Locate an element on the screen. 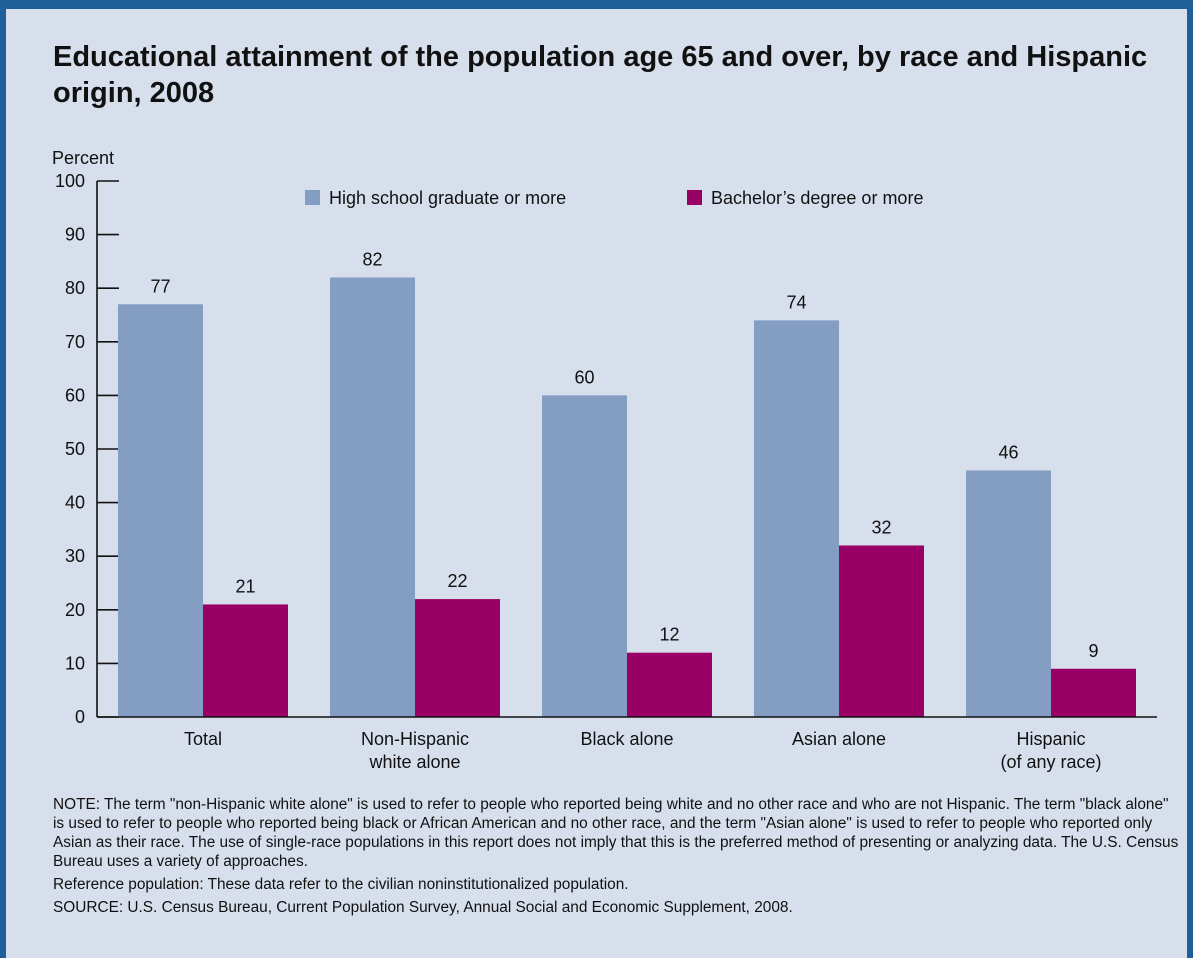 This screenshot has height=958, width=1193. y-axis-label: Percent is located at coordinates (83, 158).